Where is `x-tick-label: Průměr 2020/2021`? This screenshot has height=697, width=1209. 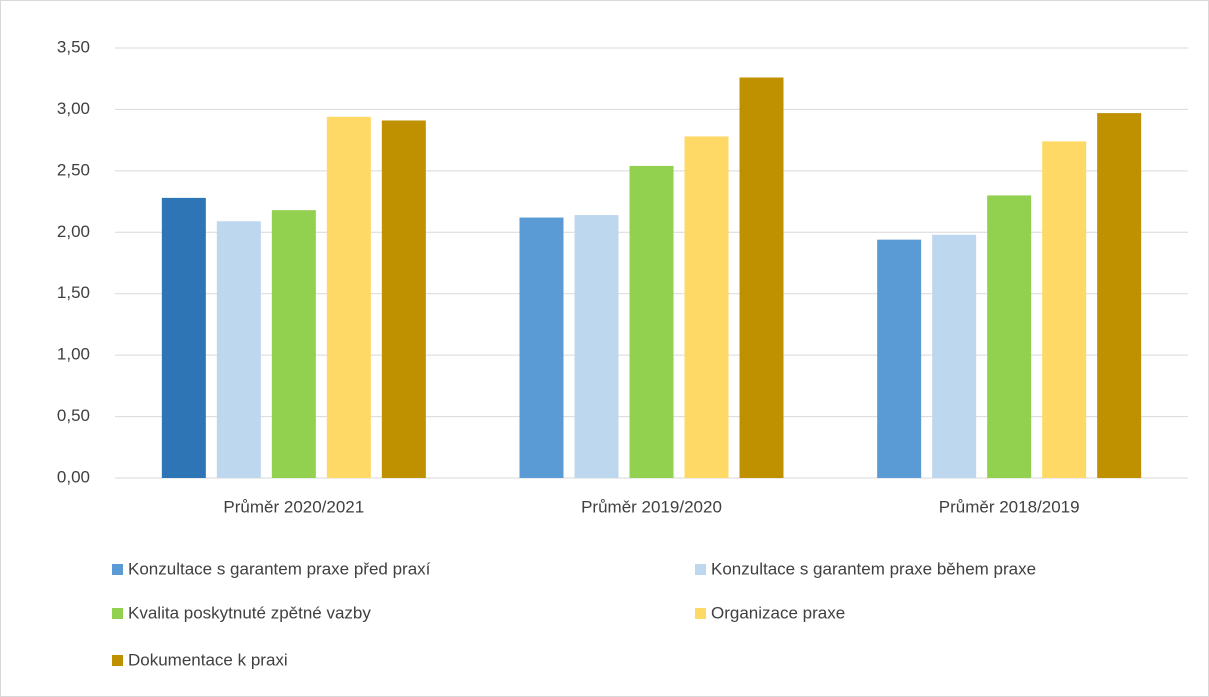
x-tick-label: Průměr 2020/2021 is located at coordinates (293, 506).